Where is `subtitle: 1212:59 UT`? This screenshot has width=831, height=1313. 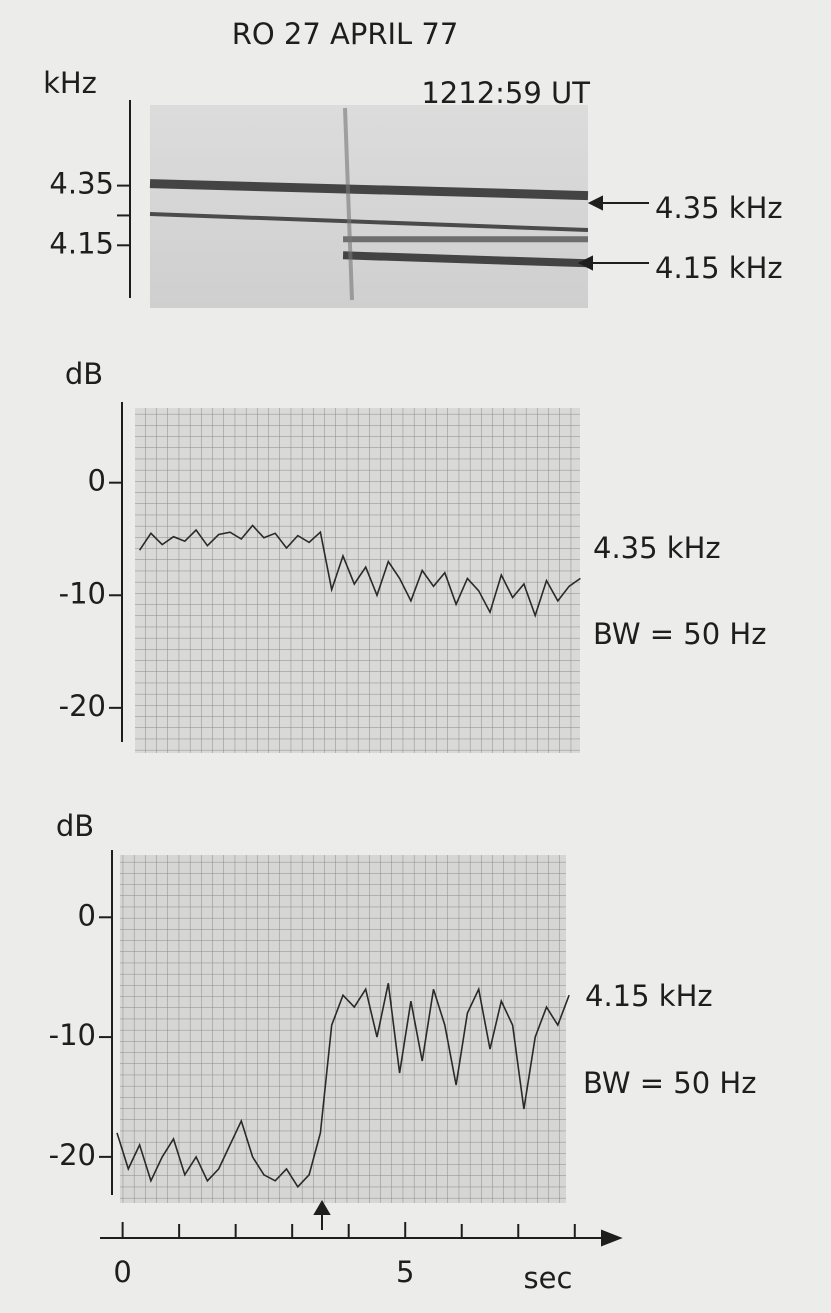
subtitle: 1212:59 UT is located at coordinates (505, 93).